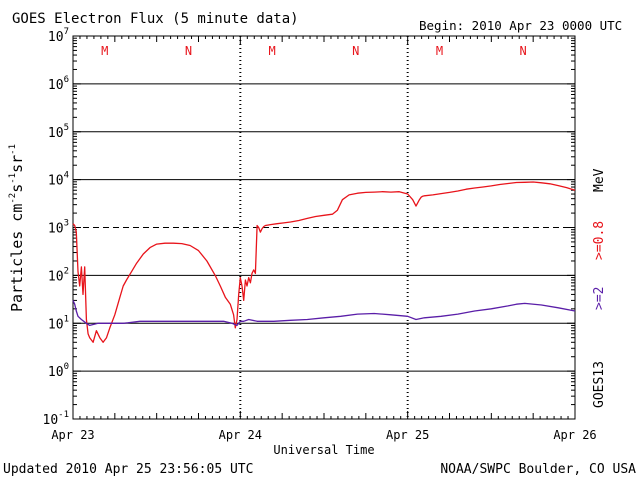 The image size is (640, 480). Describe the element at coordinates (599, 240) in the screenshot. I see `legend-ge08: >=0.8` at that location.